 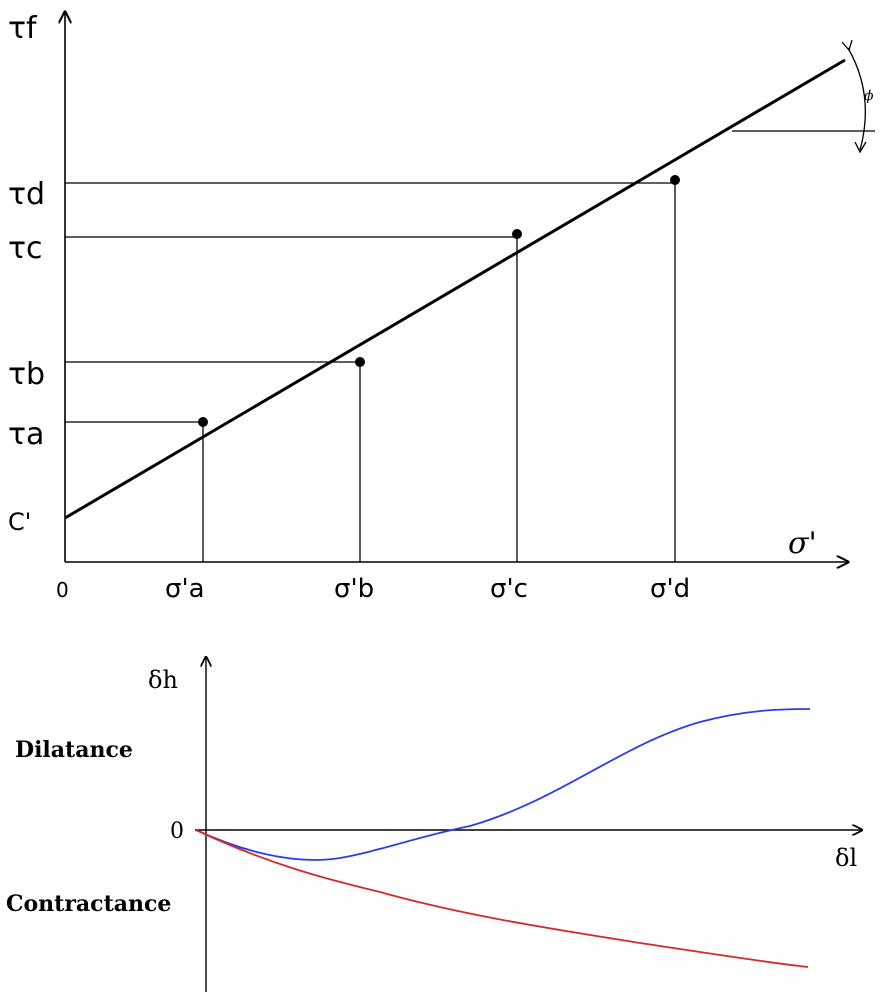 I want to click on delta-h-label: δh, so click(x=163, y=680).